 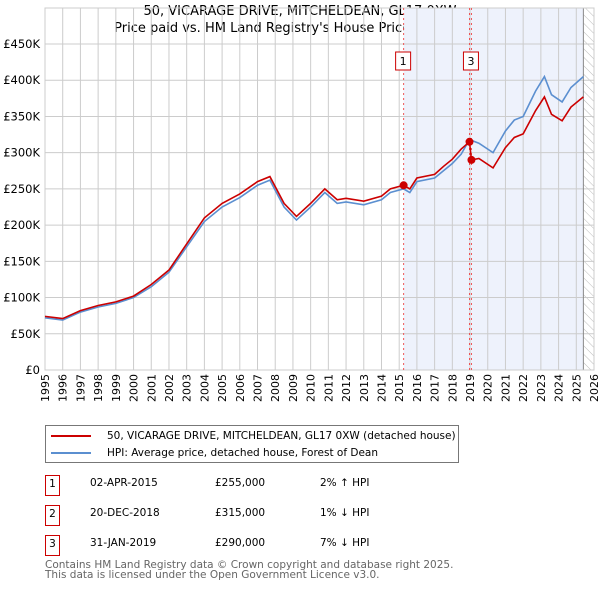 What do you see at coordinates (71, 453) in the screenshot?
I see `legend-line-blue` at bounding box center [71, 453].